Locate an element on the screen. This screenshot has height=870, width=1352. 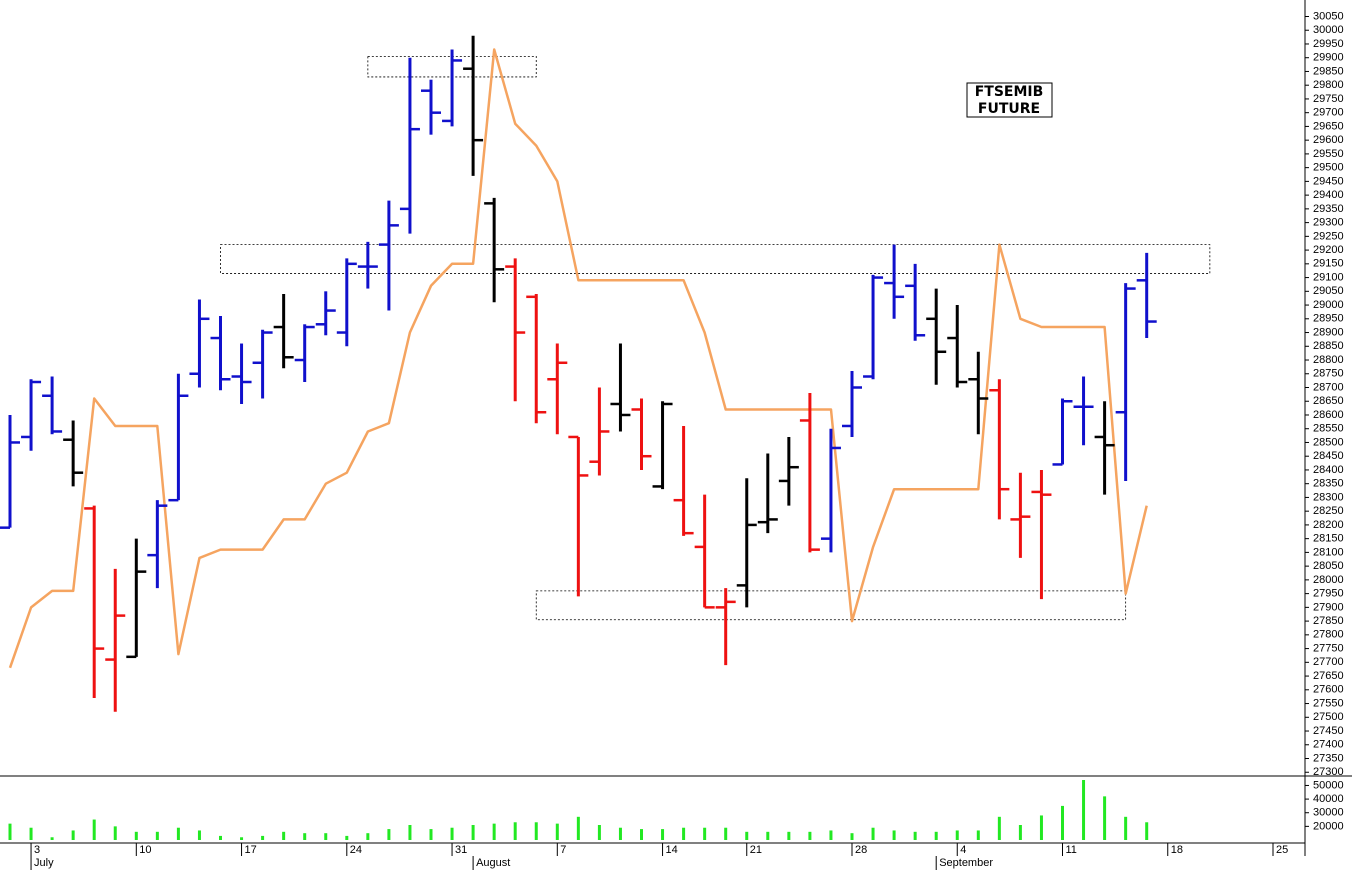
x-tick-label: 31 is located at coordinates (461, 850).